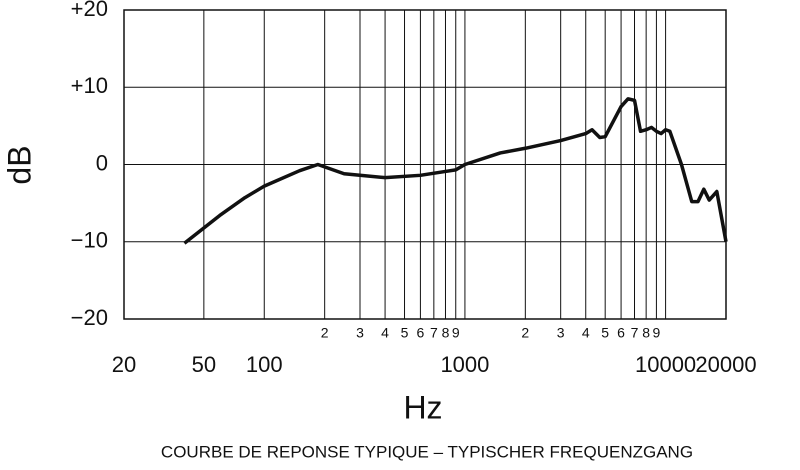  I want to click on x-tick-label: 20, so click(124, 364).